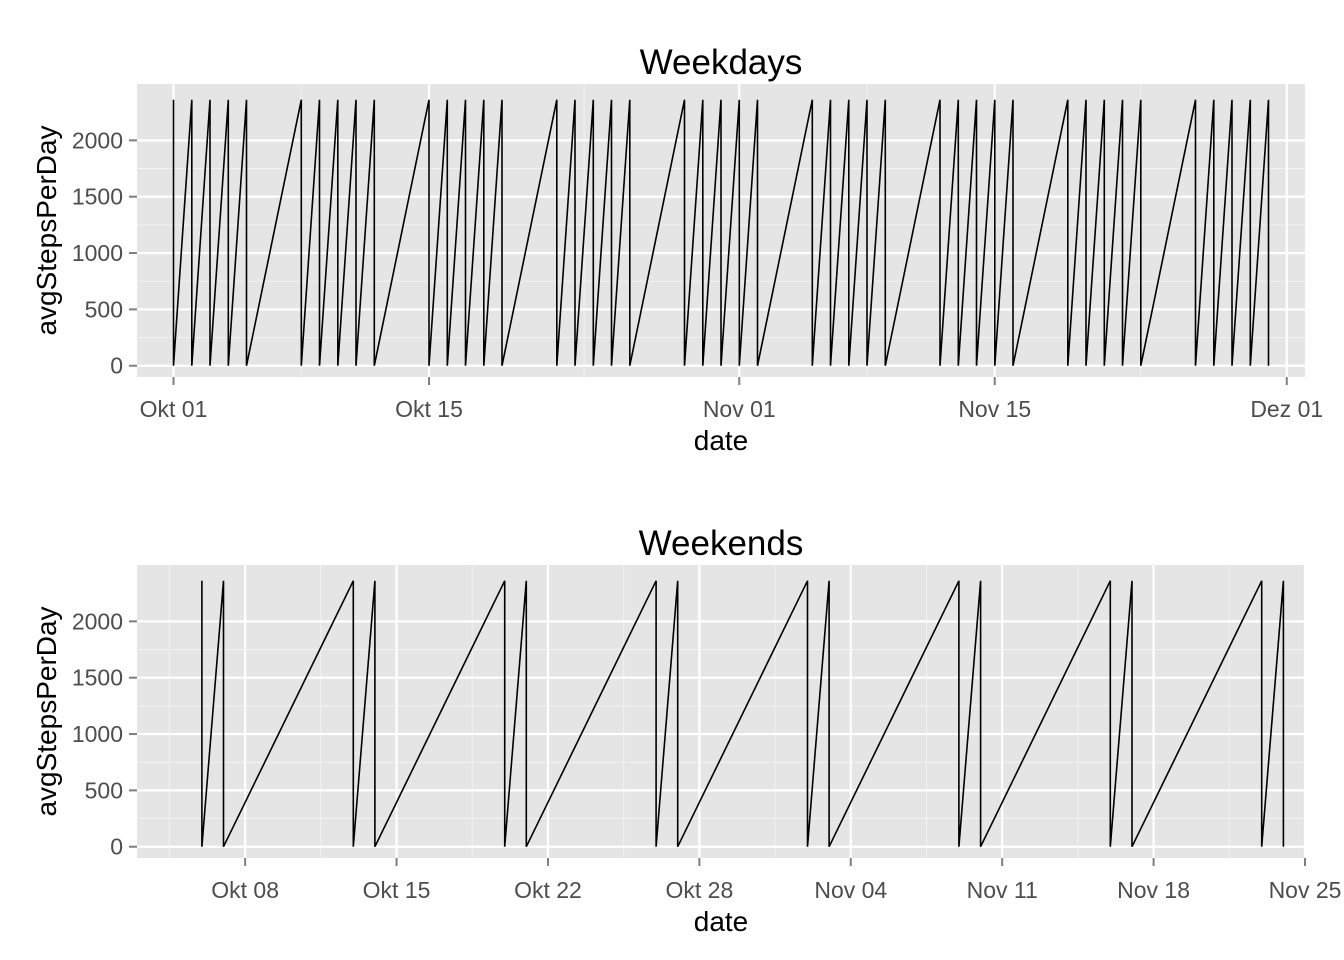 This screenshot has width=1344, height=960. I want to click on chart-title: Weekdays, so click(721, 62).